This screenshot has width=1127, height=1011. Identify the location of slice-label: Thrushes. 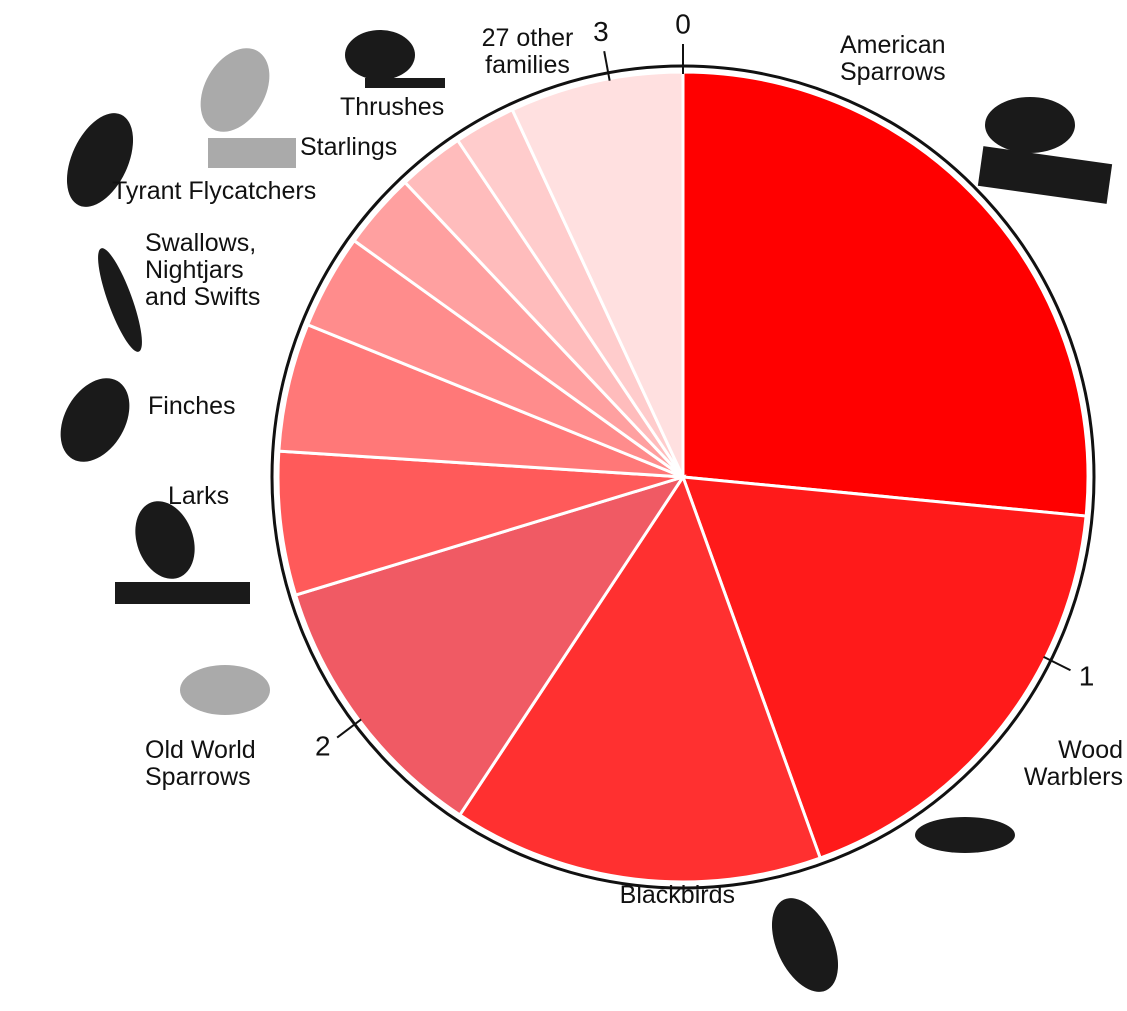
(392, 107).